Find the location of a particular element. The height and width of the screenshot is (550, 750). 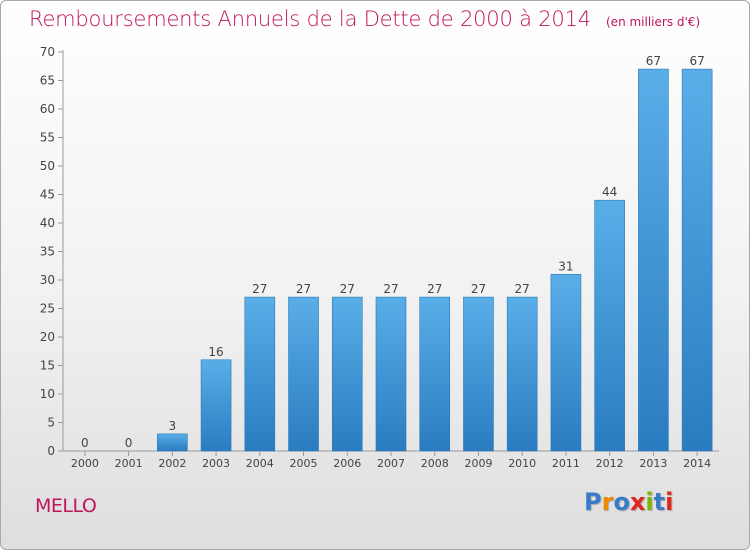

logo-letter: o is located at coordinates (621, 502).